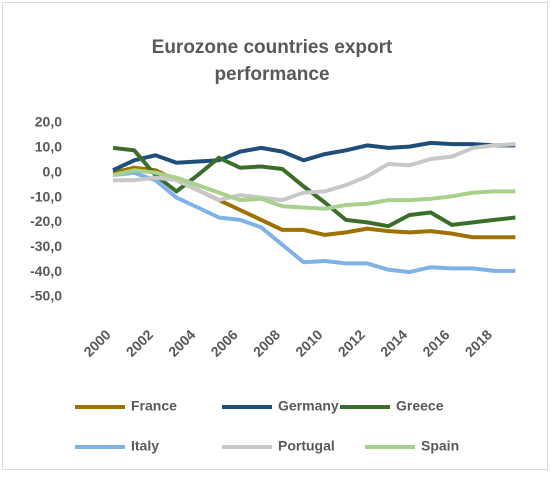  I want to click on y-tick-label: -50,0, so click(46, 296).